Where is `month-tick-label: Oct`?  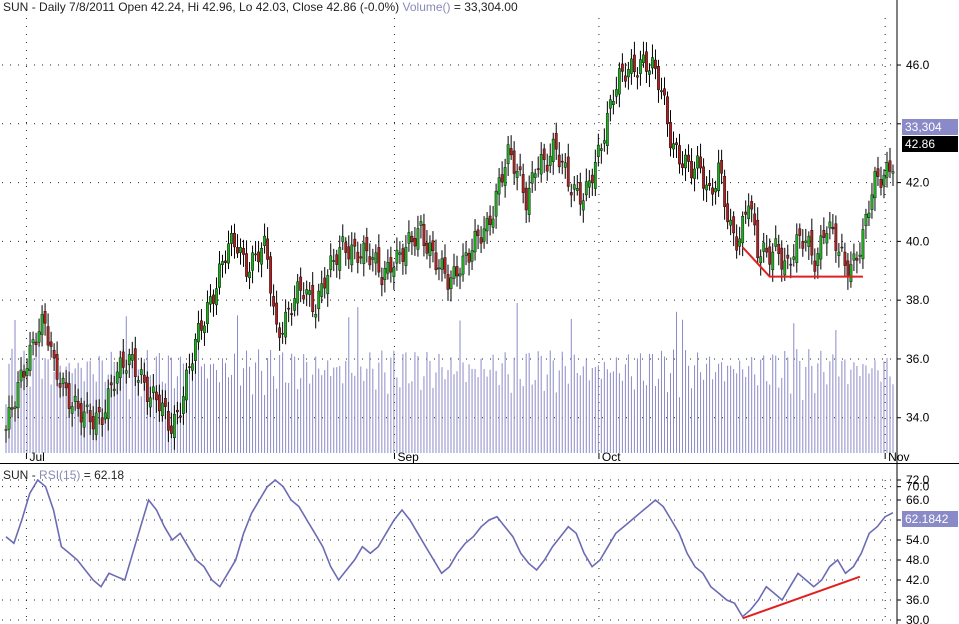
month-tick-label: Oct is located at coordinates (611, 457).